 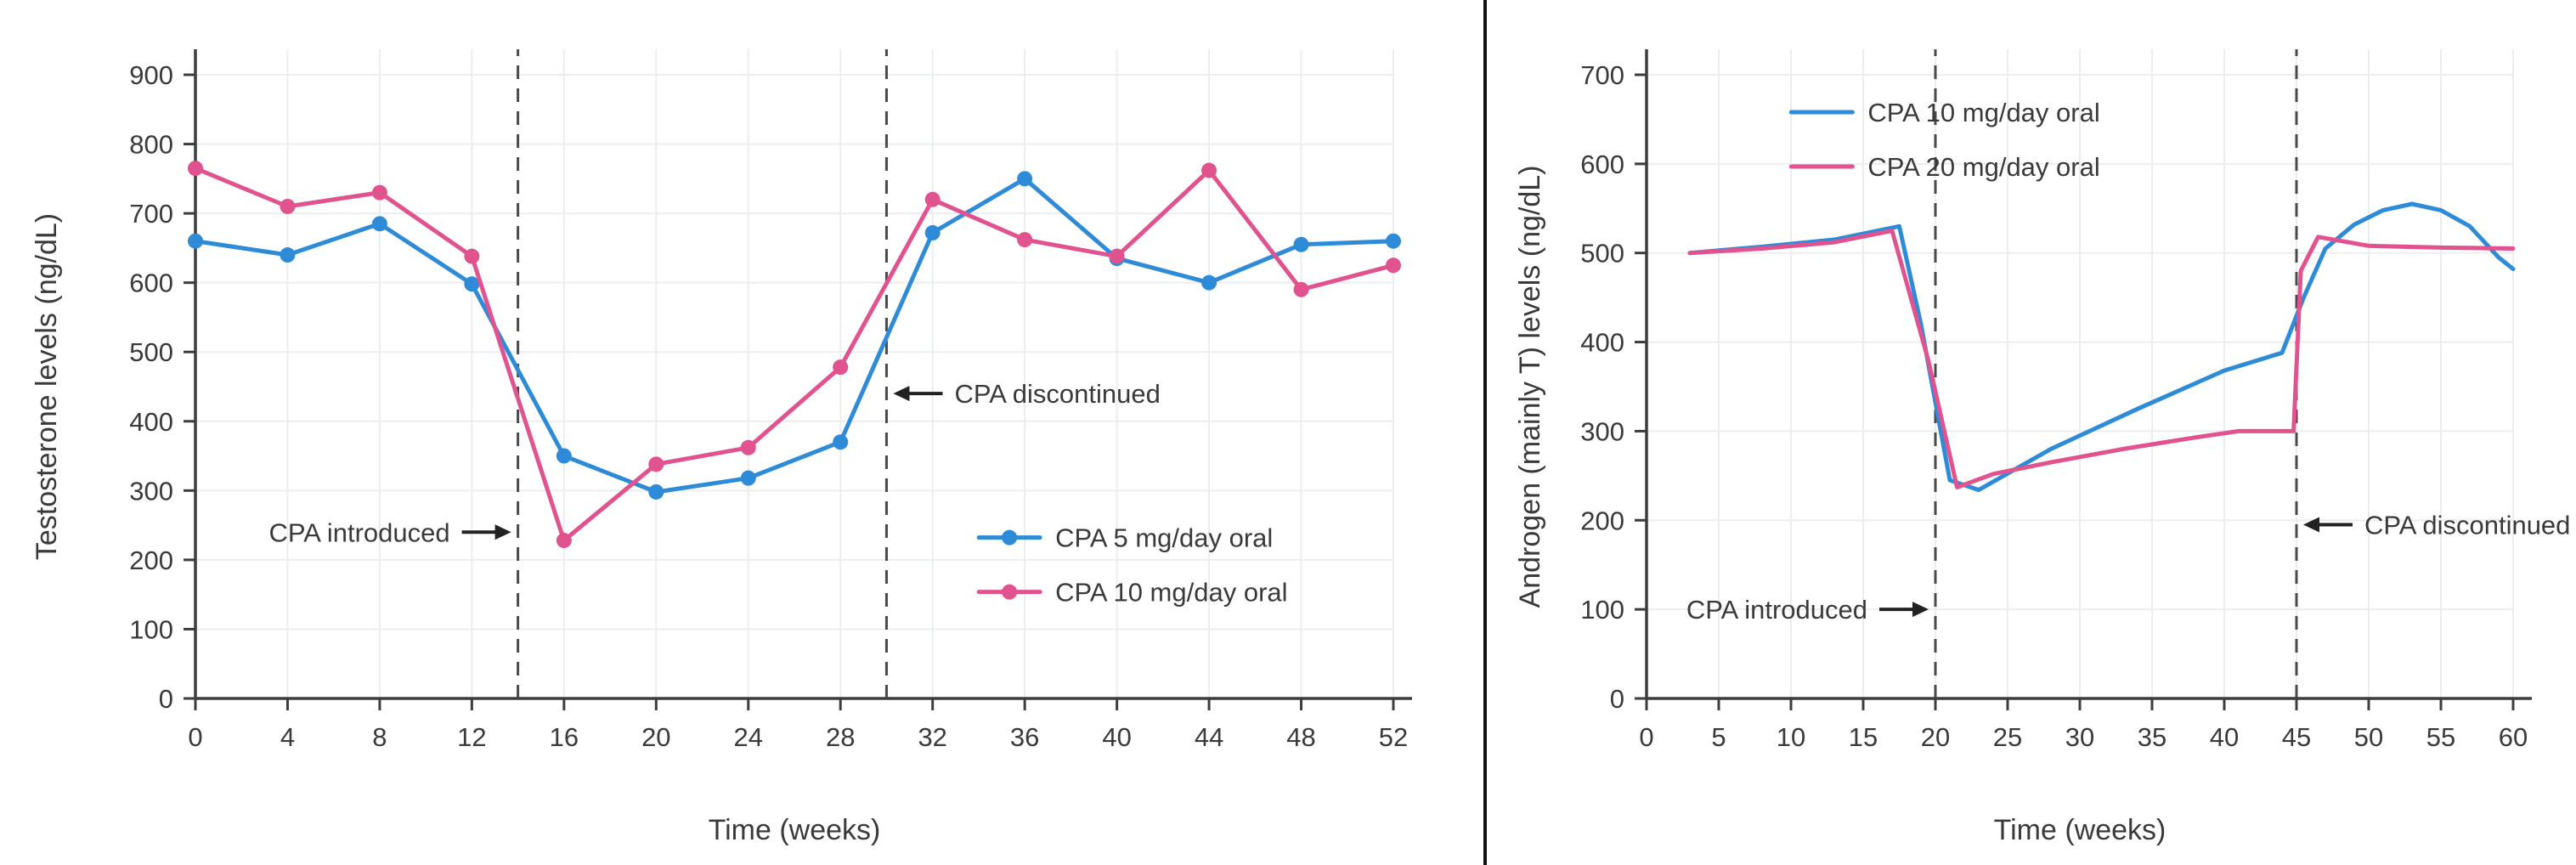 What do you see at coordinates (2440, 737) in the screenshot?
I see `x-tick-label: 55` at bounding box center [2440, 737].